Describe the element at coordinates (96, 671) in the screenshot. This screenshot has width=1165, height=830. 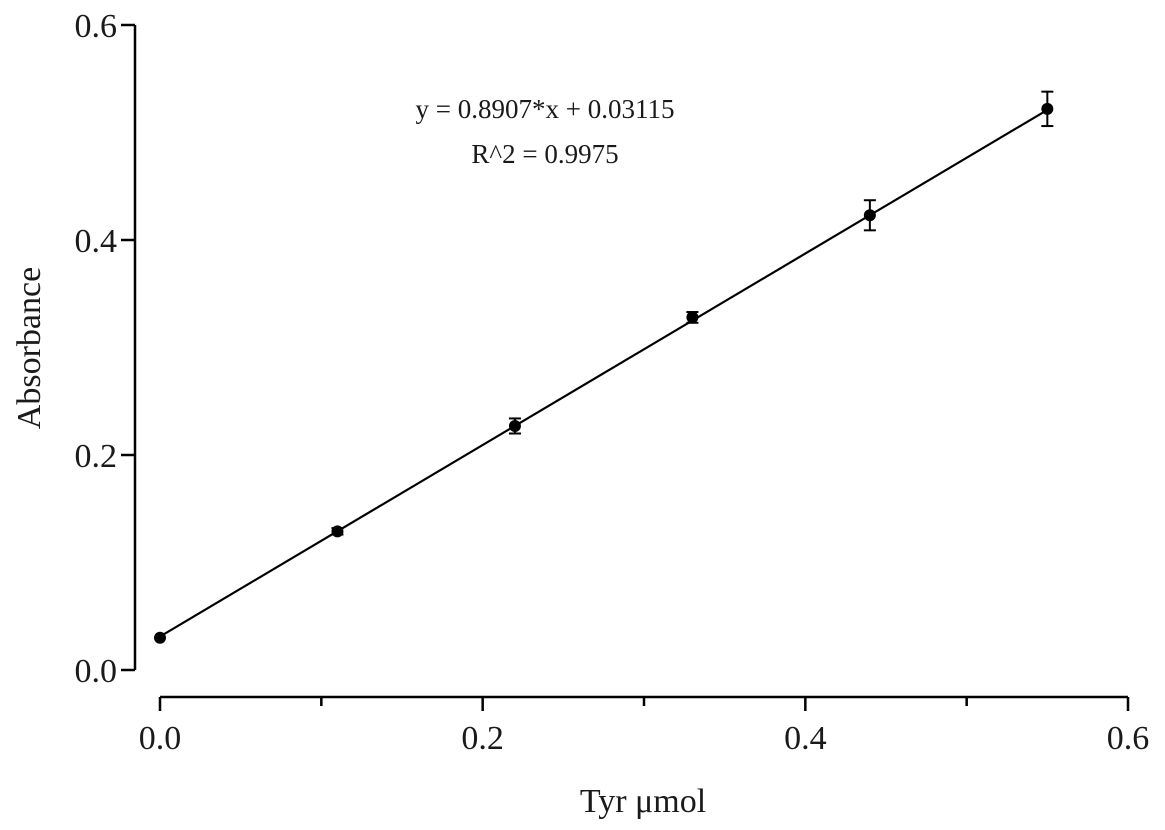
I see `y-tick-label: 0.0` at that location.